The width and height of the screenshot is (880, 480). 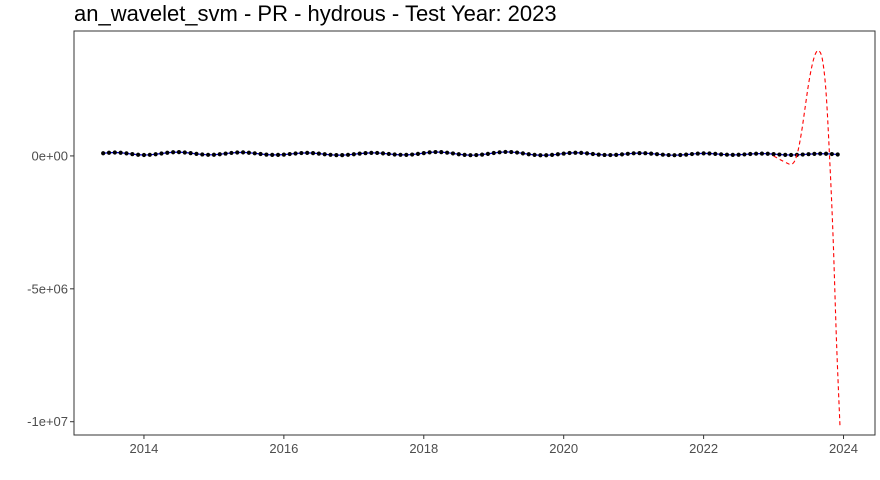 What do you see at coordinates (49, 155) in the screenshot?
I see `y-tick-label: 0e+00` at bounding box center [49, 155].